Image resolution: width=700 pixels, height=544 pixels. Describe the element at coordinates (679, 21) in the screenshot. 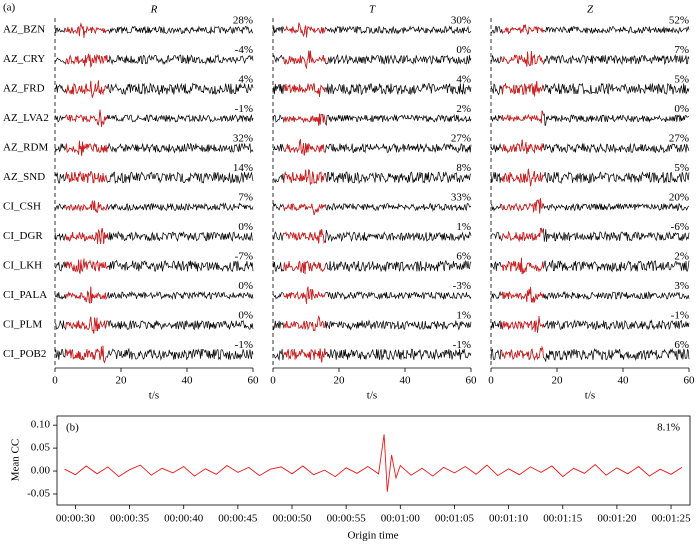

I see `cc-label: 52%` at that location.